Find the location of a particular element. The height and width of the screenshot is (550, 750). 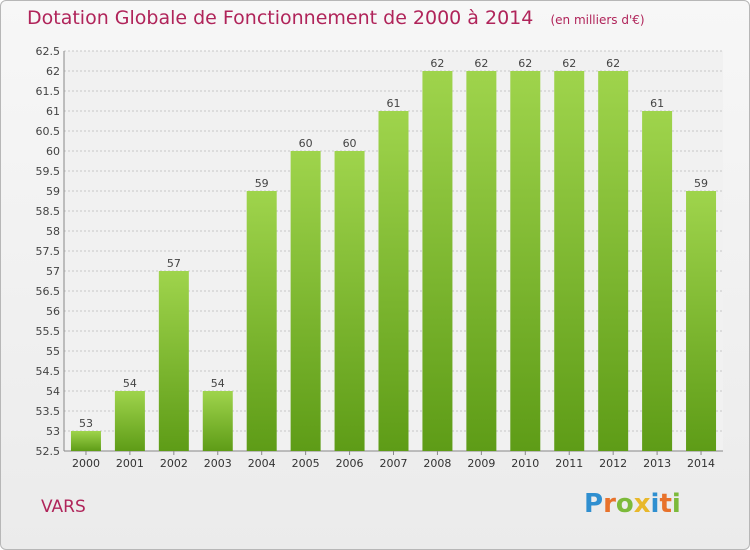

y-tick-label: 57.5 is located at coordinates (48, 251).